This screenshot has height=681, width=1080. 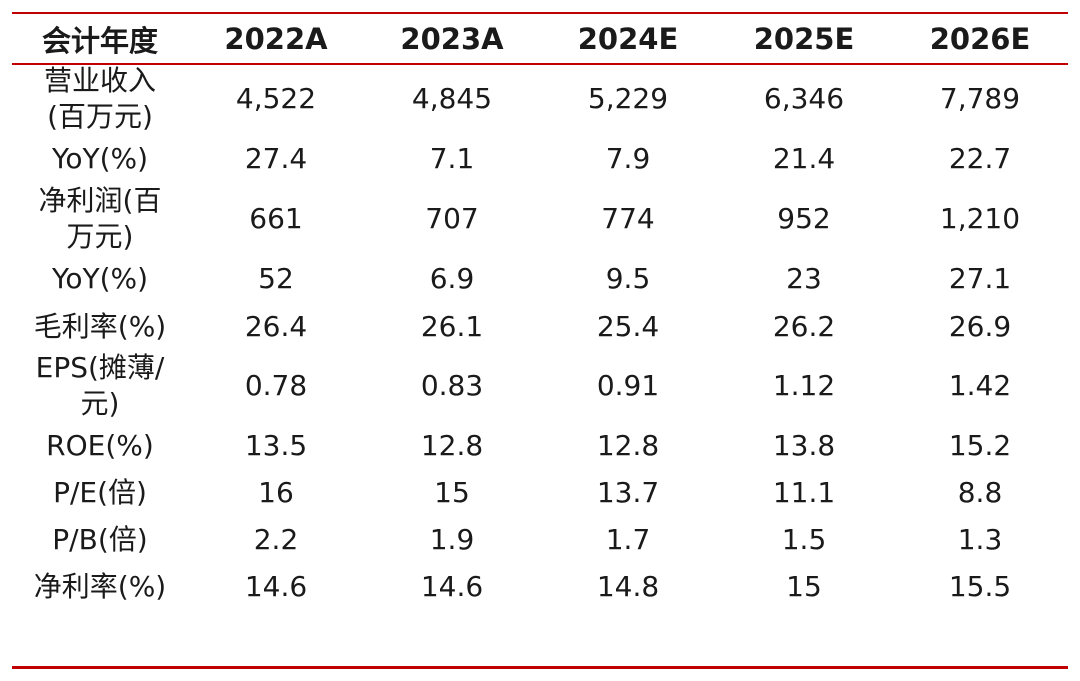 What do you see at coordinates (100, 445) in the screenshot?
I see `row-label: ROE(%)` at bounding box center [100, 445].